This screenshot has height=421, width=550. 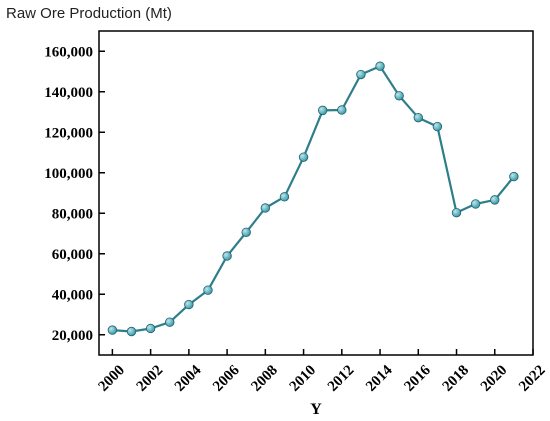 I want to click on x-tick-label: 2018, so click(x=456, y=378).